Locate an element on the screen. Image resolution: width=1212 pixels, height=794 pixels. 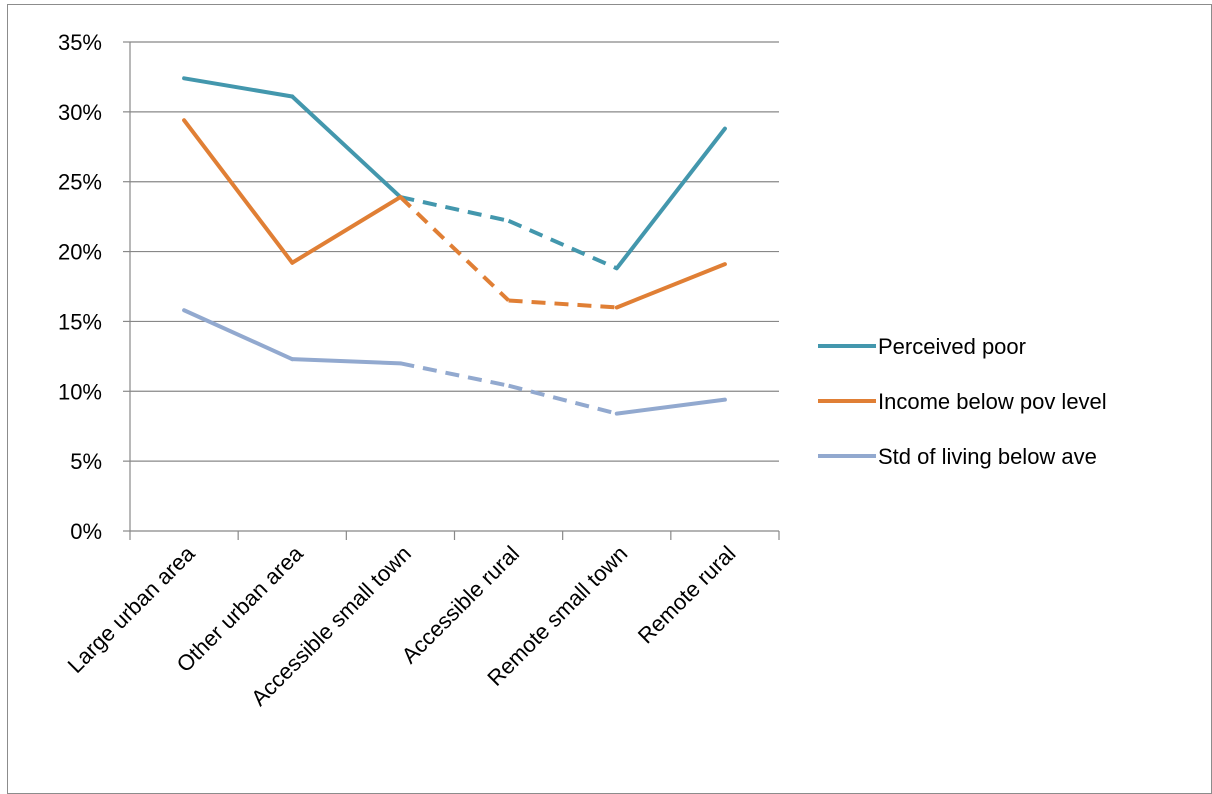
y-tick-label: 10% is located at coordinates (80, 391).